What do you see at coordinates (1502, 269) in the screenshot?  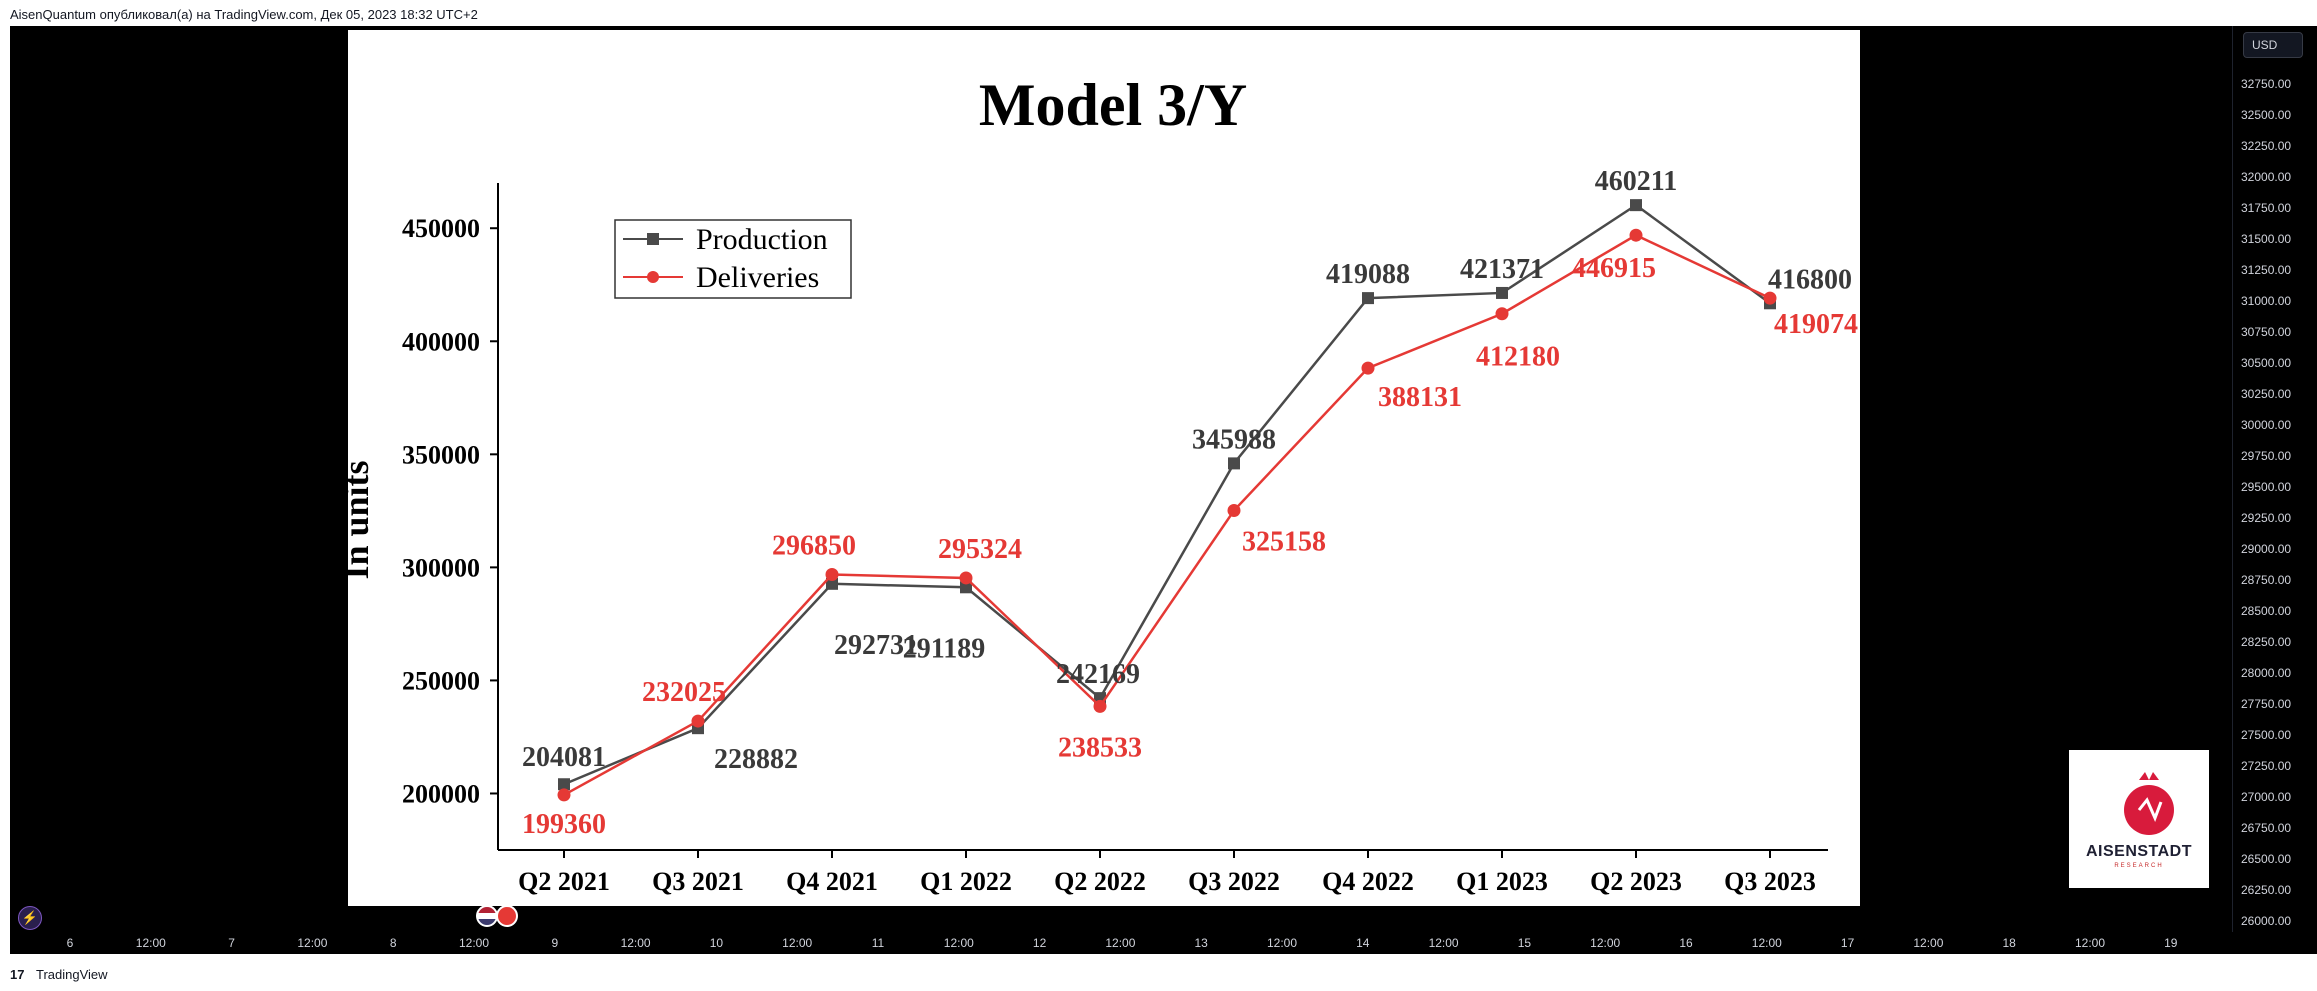 I see `data-label-production: 421371` at bounding box center [1502, 269].